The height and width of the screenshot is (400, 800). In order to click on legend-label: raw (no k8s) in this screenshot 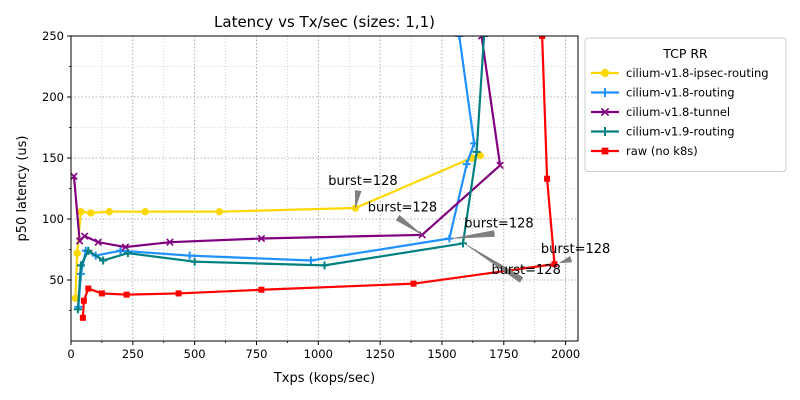, I will do `click(662, 151)`.